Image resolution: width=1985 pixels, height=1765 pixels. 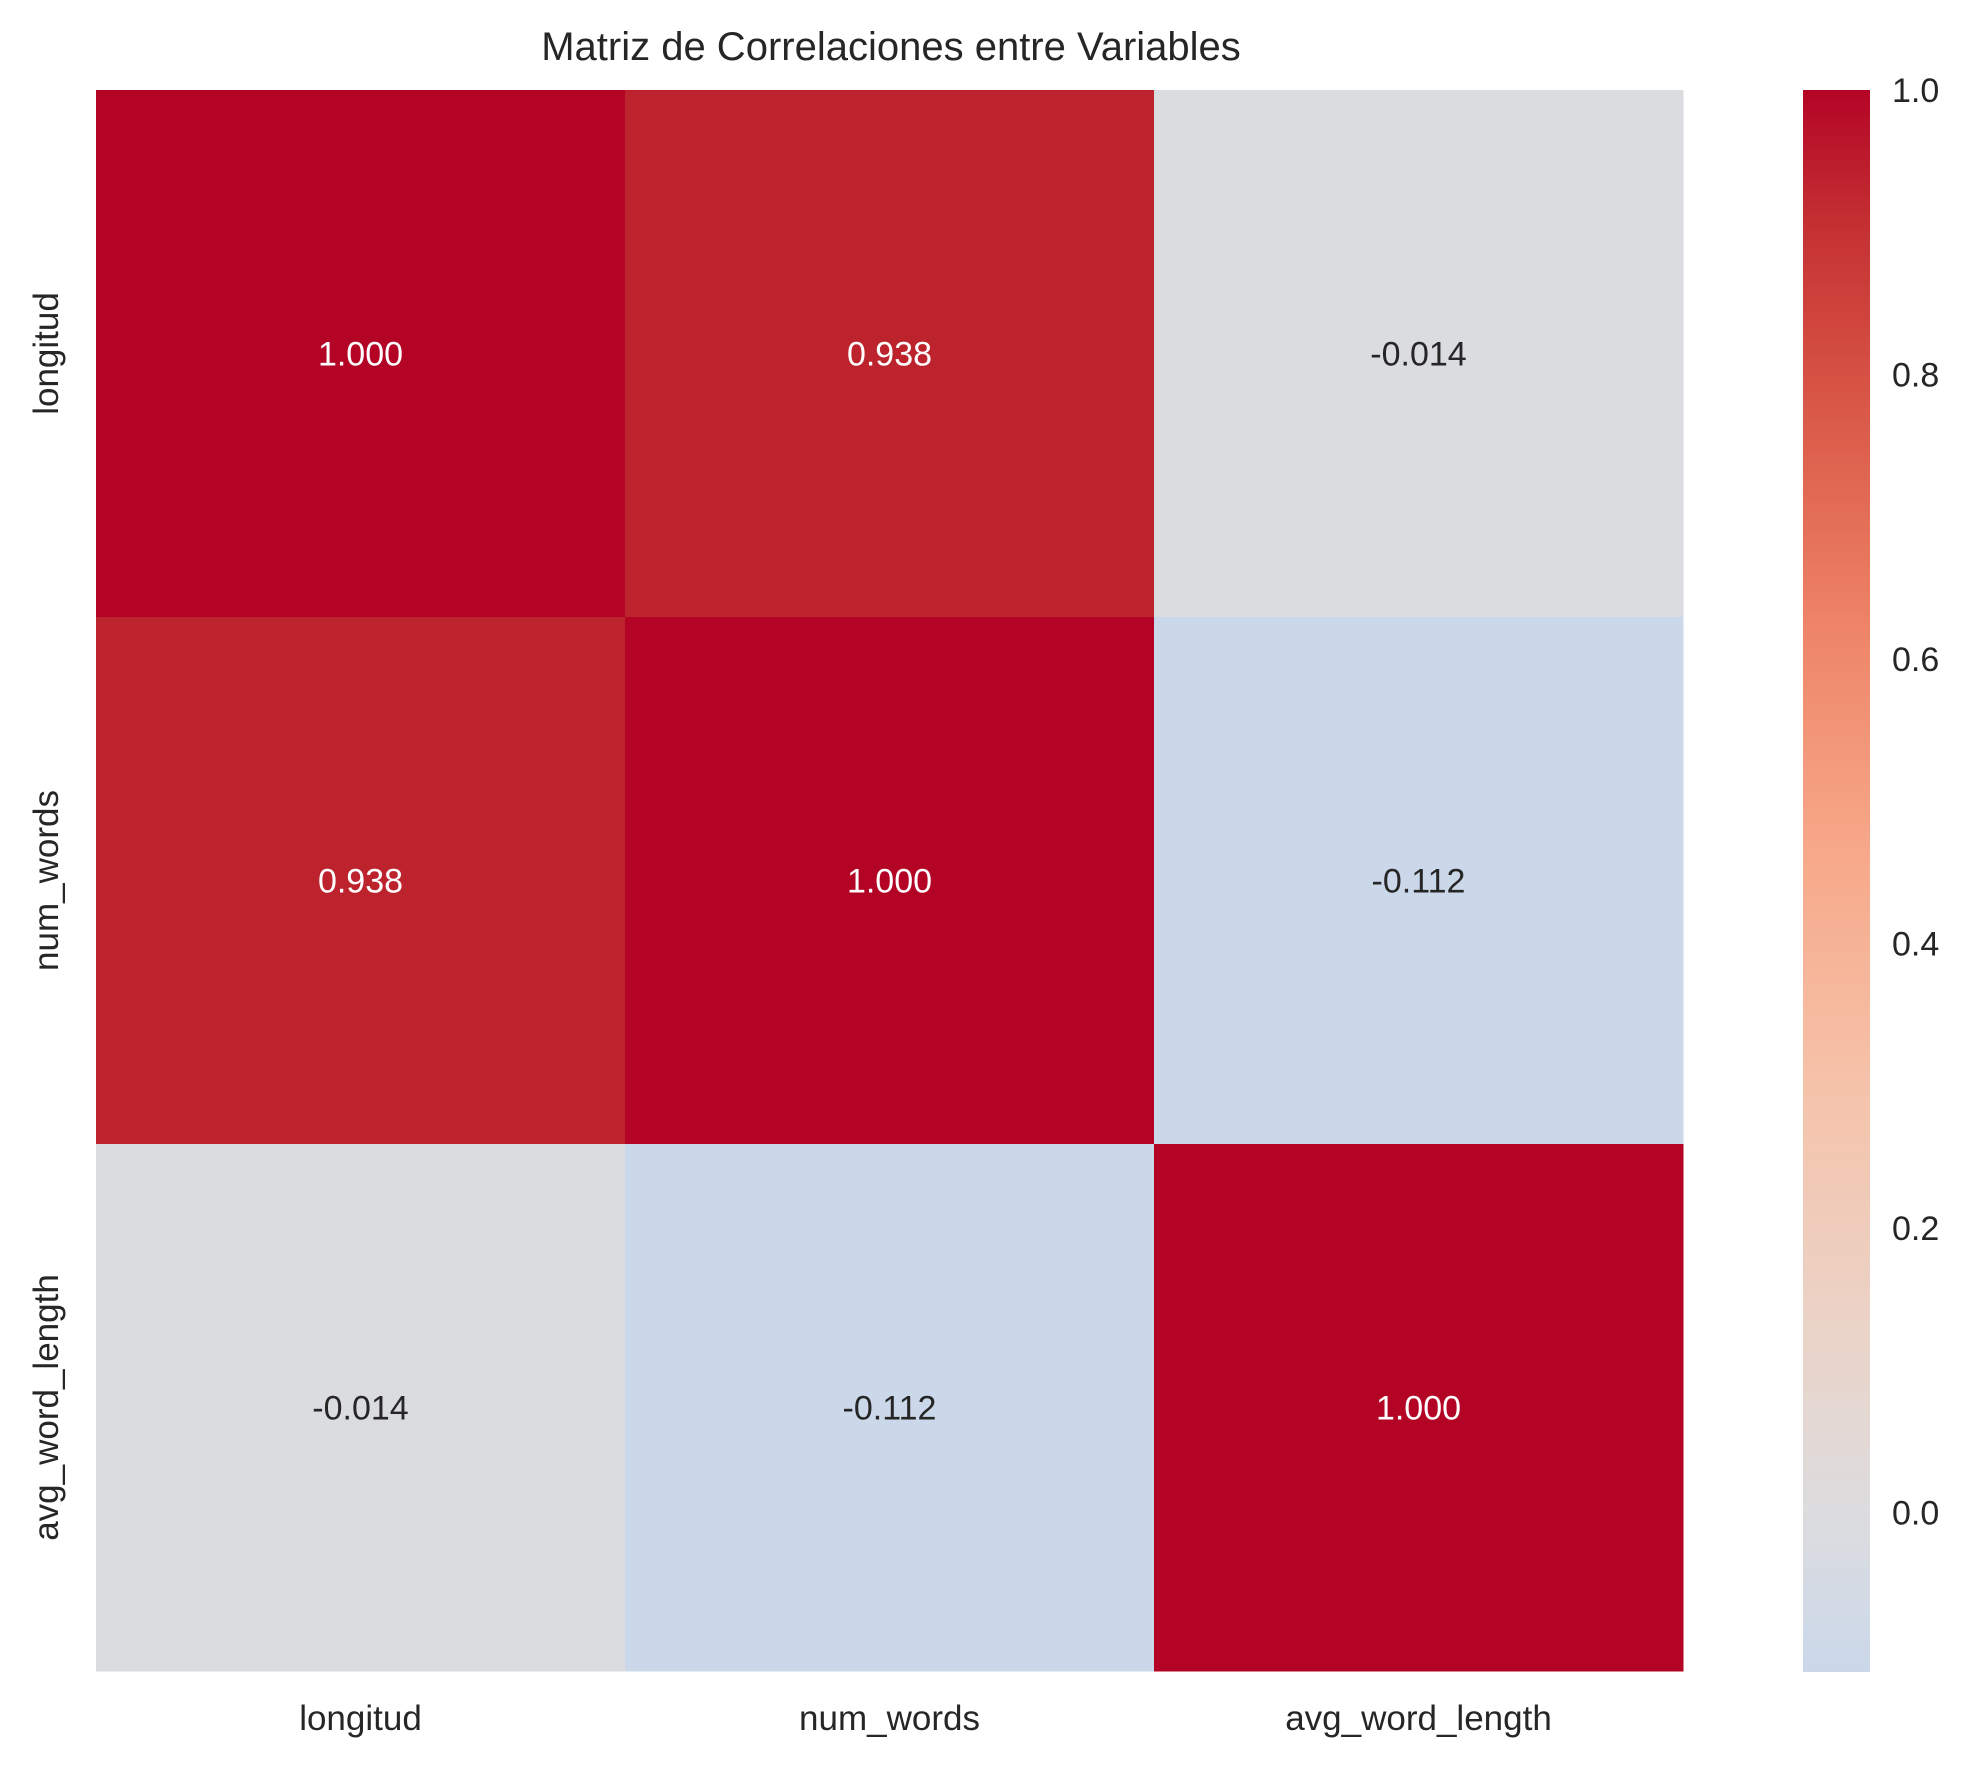 What do you see at coordinates (1915, 376) in the screenshot?
I see `colorbar-tick-label: 0.8` at bounding box center [1915, 376].